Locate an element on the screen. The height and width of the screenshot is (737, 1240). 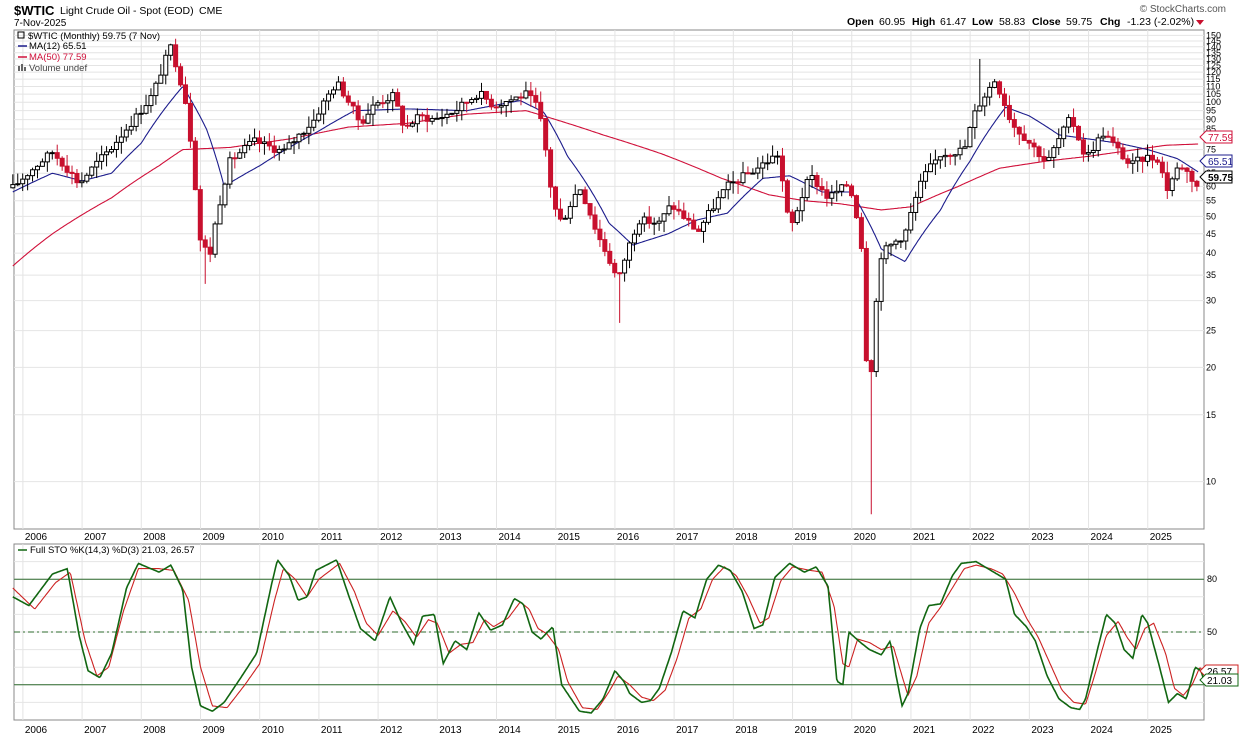
svg-text: 61.47 is located at coordinates (953, 22).